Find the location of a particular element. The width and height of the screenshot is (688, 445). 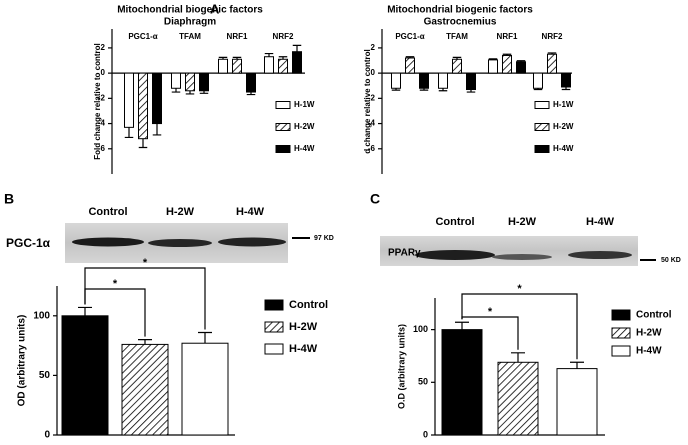

blot-protein-label: PPARγ is located at coordinates (404, 253).